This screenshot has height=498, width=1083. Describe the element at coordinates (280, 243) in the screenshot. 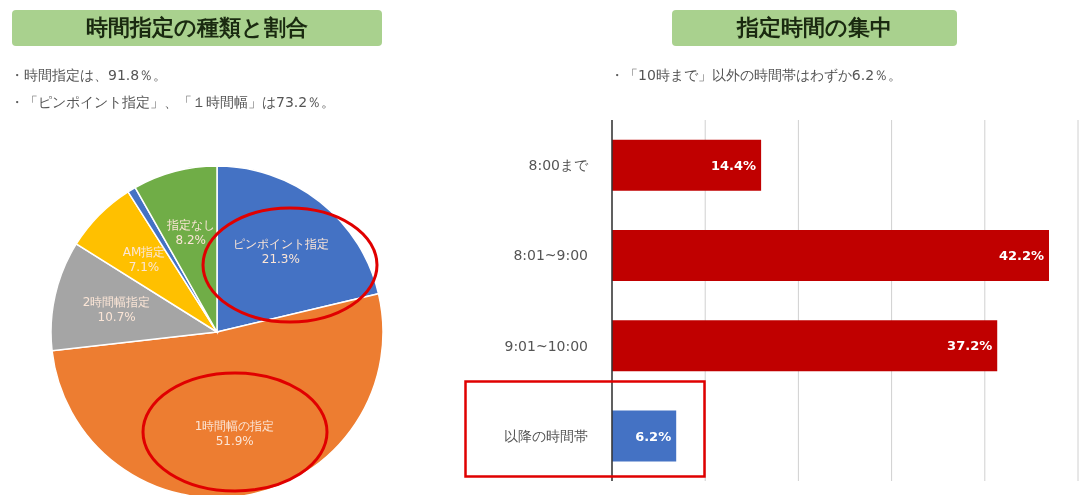

I see `slice-label: ピンポイント指定` at that location.